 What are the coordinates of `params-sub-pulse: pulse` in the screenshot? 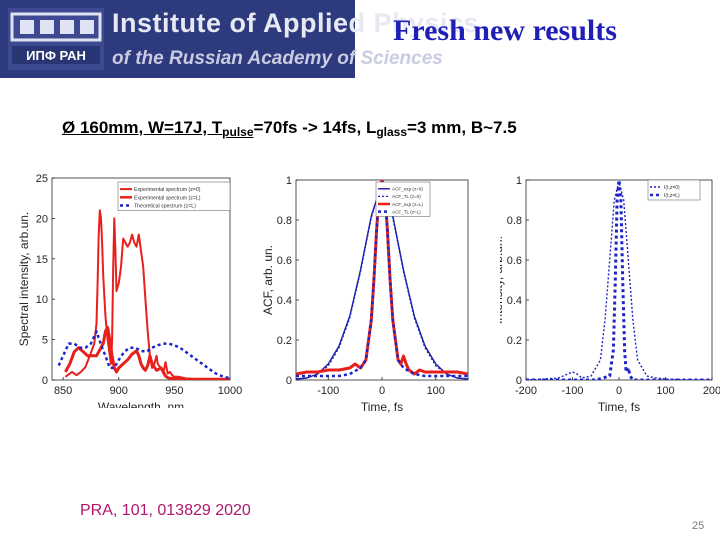 It's located at (238, 132).